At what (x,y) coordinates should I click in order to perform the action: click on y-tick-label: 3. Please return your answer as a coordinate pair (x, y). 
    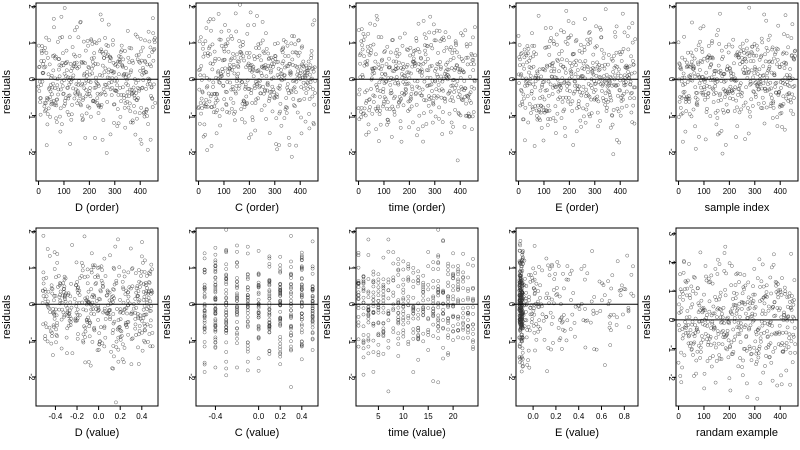
    Looking at the image, I should click on (671, 234).